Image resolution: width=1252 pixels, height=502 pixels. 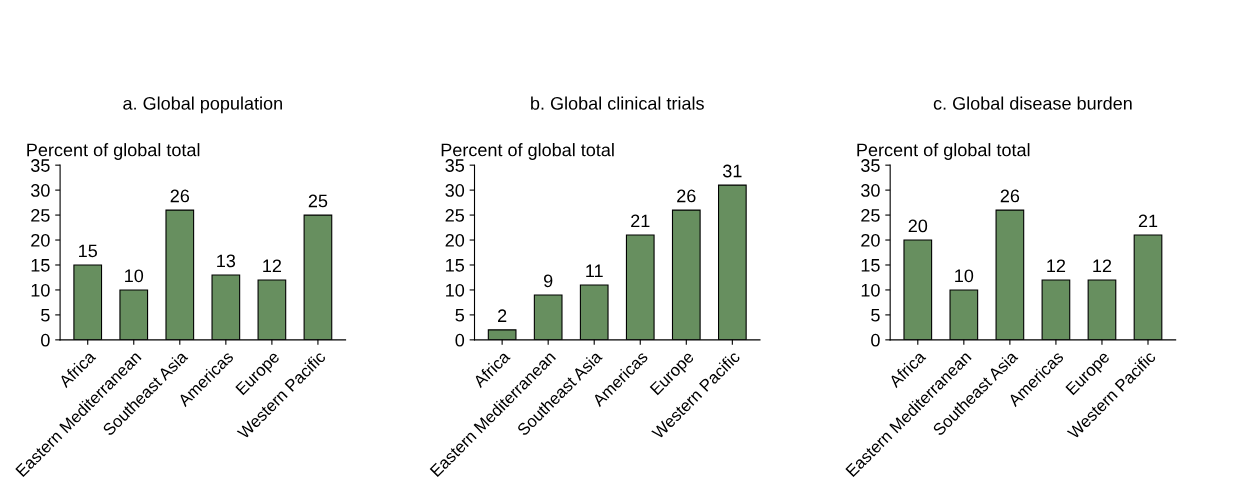 What do you see at coordinates (318, 201) in the screenshot?
I see `data-label: 25` at bounding box center [318, 201].